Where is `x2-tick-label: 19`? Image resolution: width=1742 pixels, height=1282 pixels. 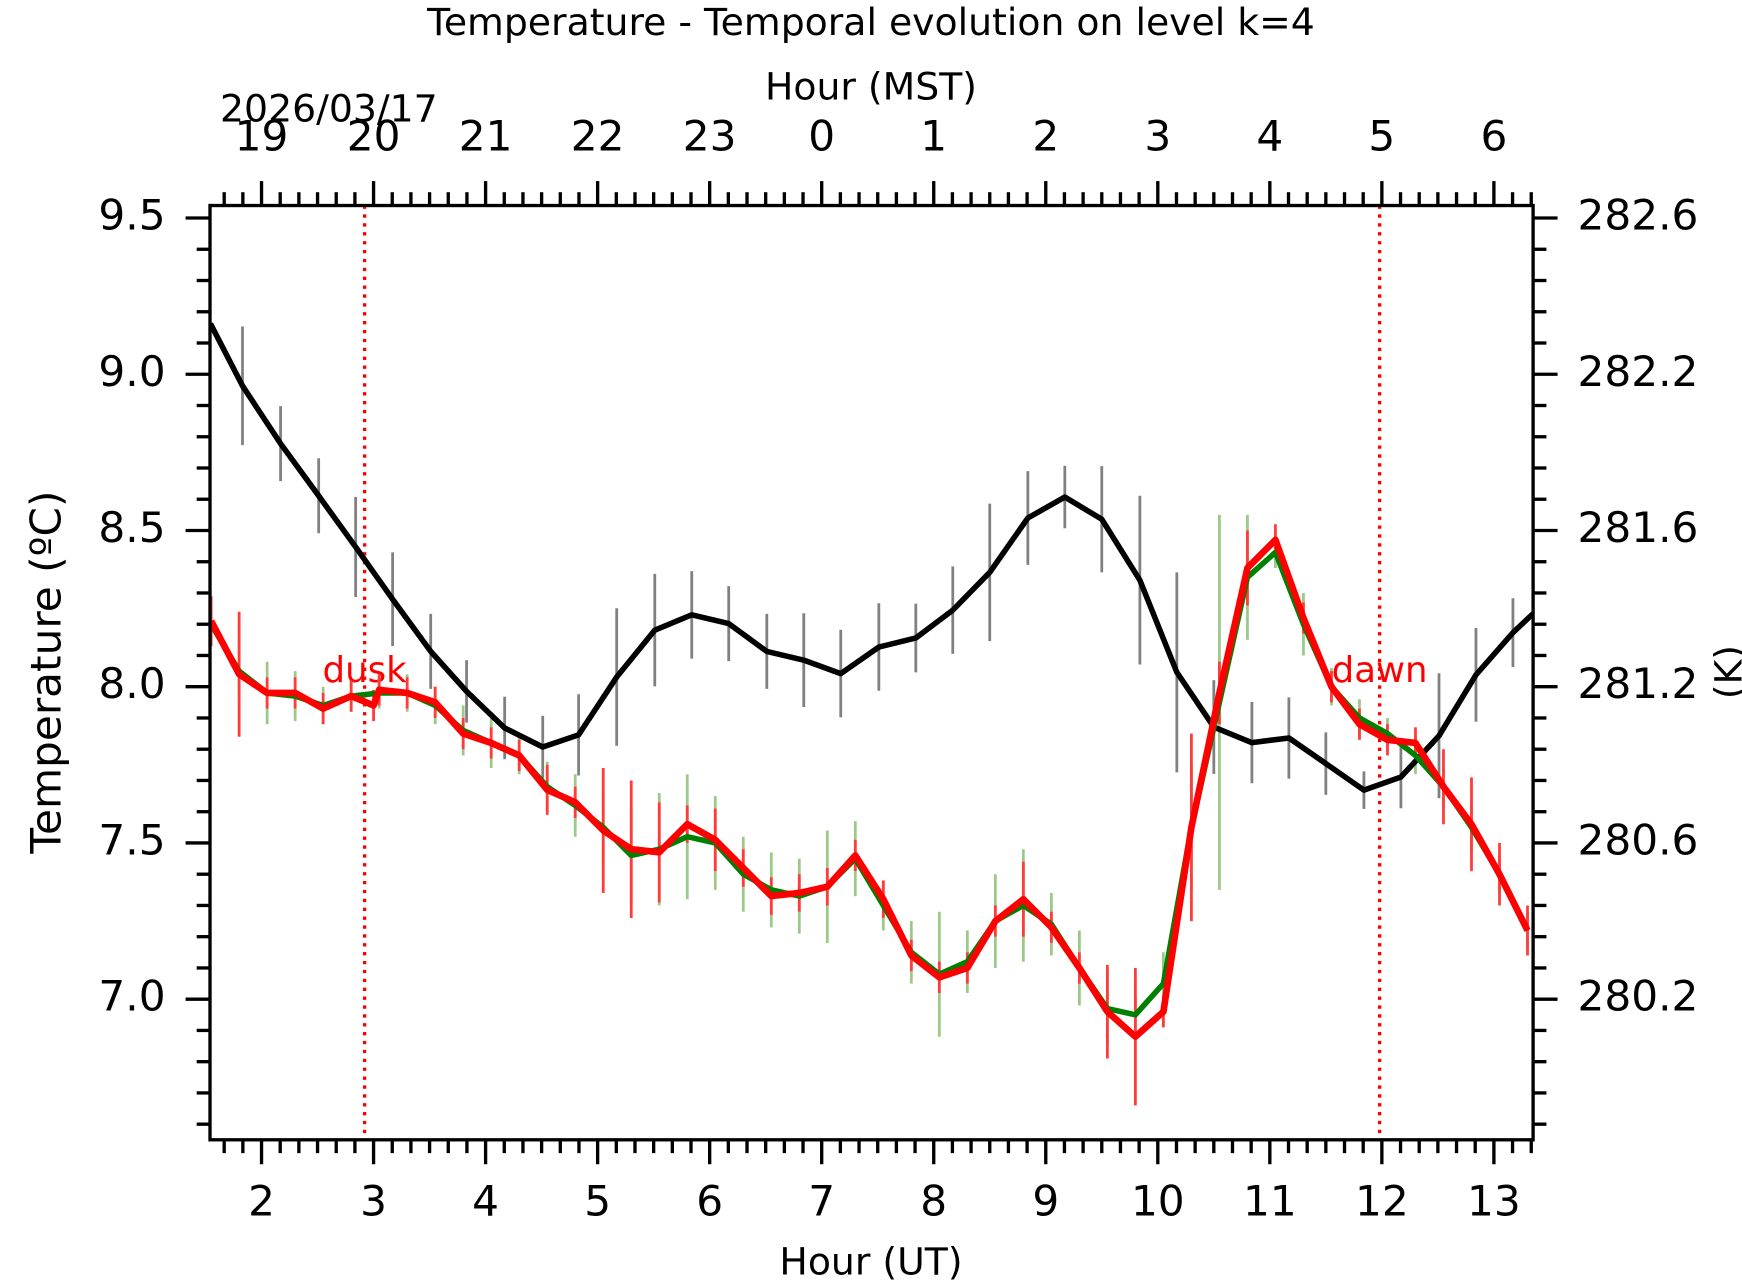 x2-tick-label: 19 is located at coordinates (262, 135).